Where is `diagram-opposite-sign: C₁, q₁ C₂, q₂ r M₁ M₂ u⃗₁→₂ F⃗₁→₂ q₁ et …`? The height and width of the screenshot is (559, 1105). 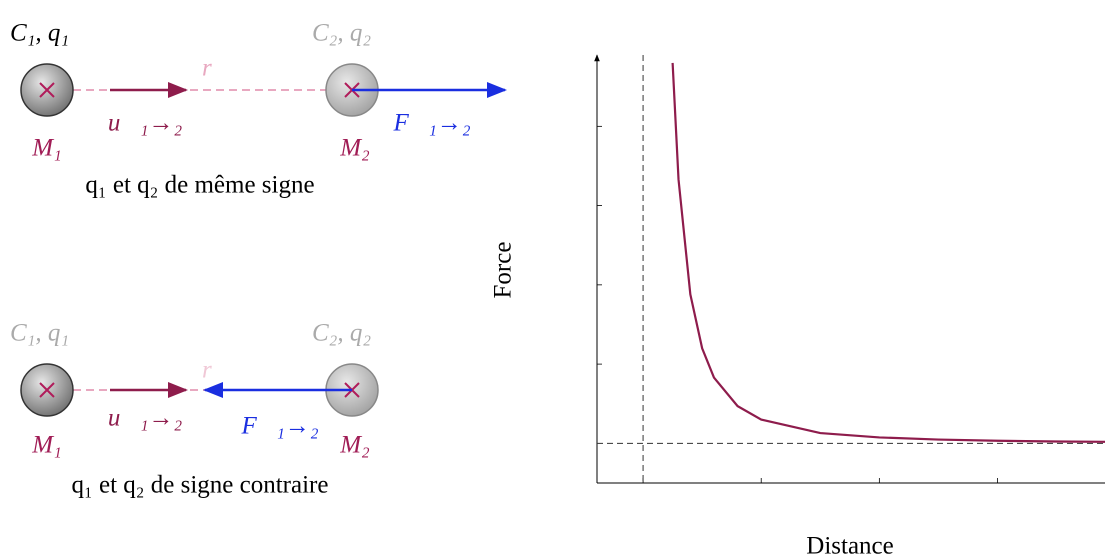 diagram-opposite-sign: C₁, q₁ C₂, q₂ r M₁ M₂ u⃗₁→₂ F⃗₁→₂ q₁ et … is located at coordinates (194, 409).